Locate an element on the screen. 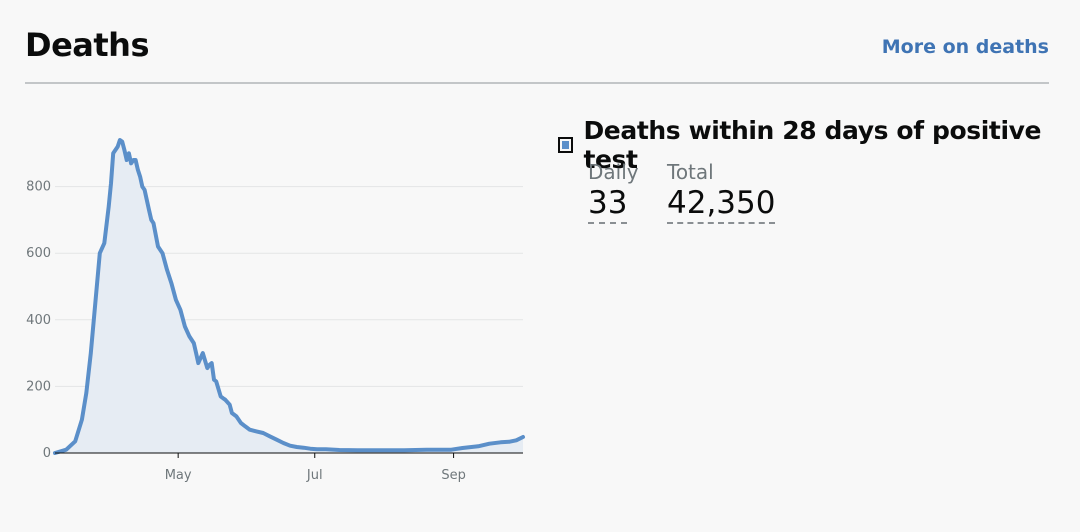 Image resolution: width=1080 pixels, height=532 pixels. total-stat: Total 42,350 is located at coordinates (721, 192).